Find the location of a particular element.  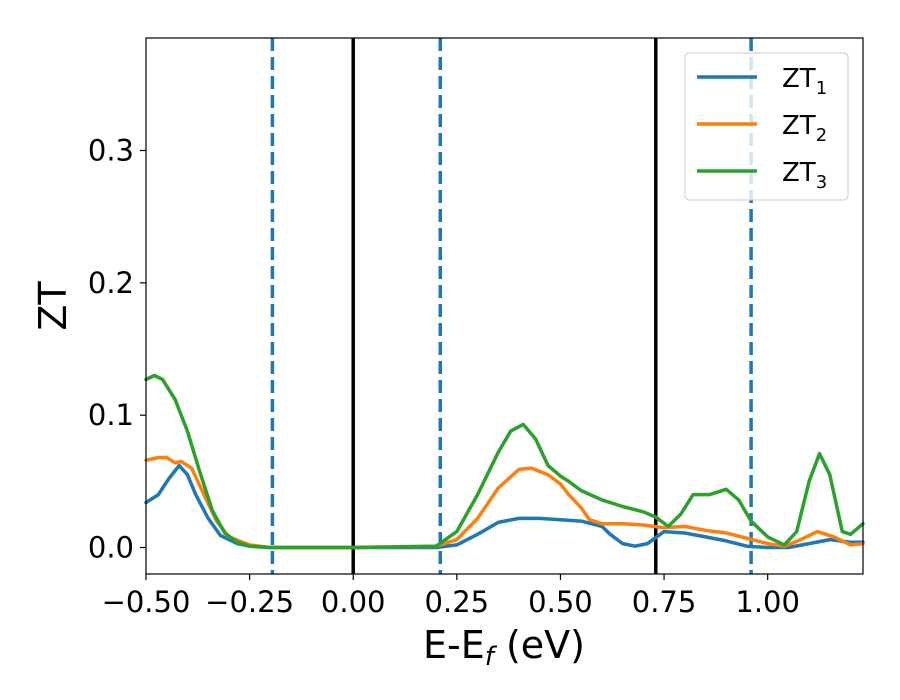

x-axis-ticks: −0.50 −0.25 0.00 0.25 0.50 0.75 1.00 is located at coordinates (451, 596).